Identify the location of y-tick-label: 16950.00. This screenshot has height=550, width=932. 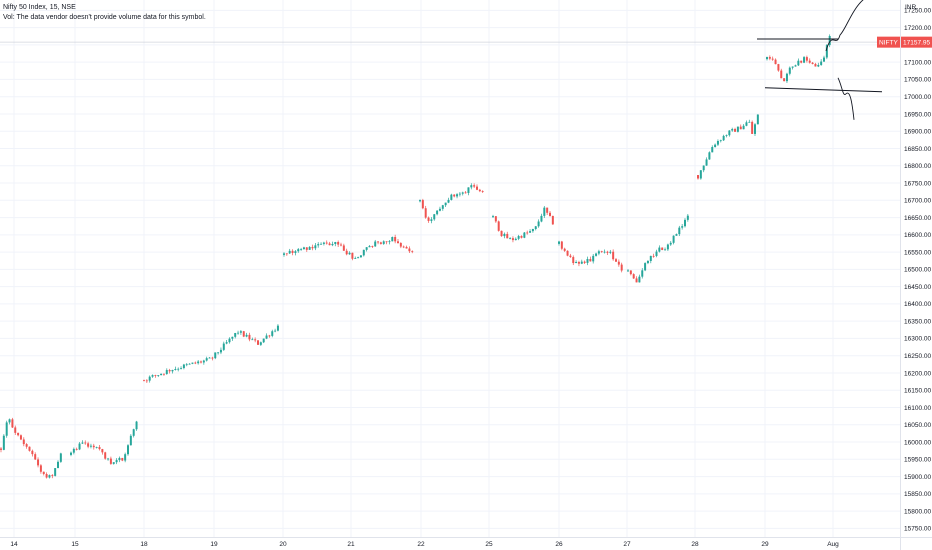
(917, 114).